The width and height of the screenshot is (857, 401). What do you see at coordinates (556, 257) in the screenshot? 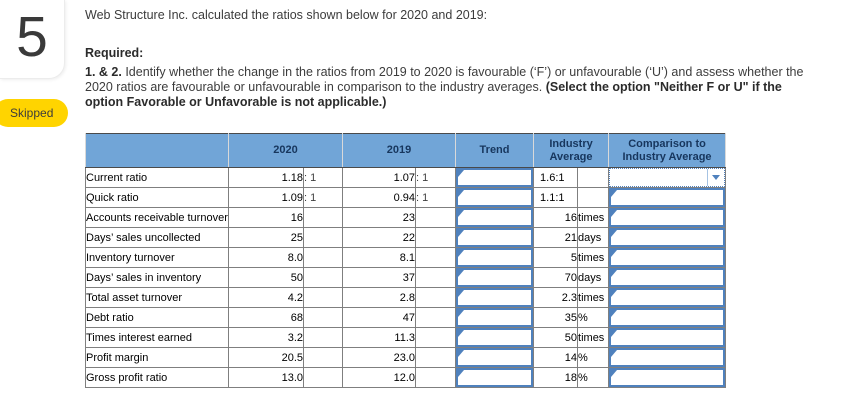
I see `industry-average-value: 5` at bounding box center [556, 257].